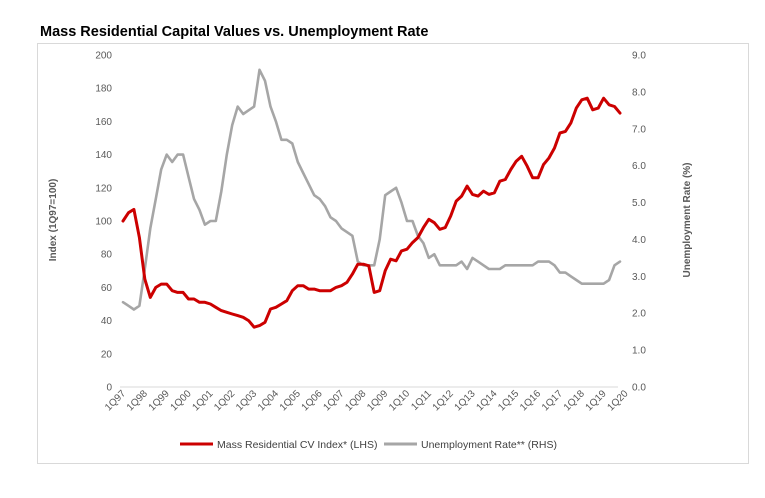  What do you see at coordinates (103, 122) in the screenshot?
I see `left-tick-label: 160` at bounding box center [103, 122].